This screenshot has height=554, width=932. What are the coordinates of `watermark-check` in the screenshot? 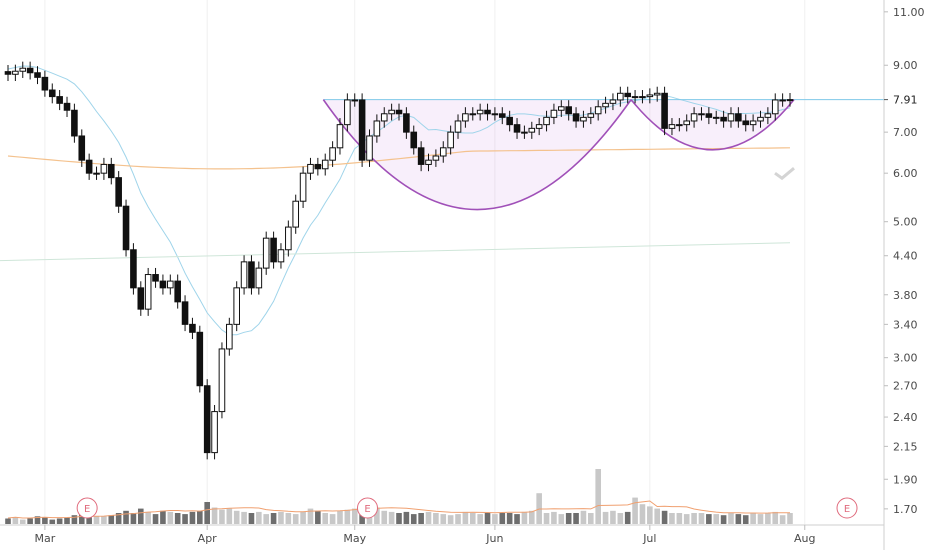 It's located at (784, 174).